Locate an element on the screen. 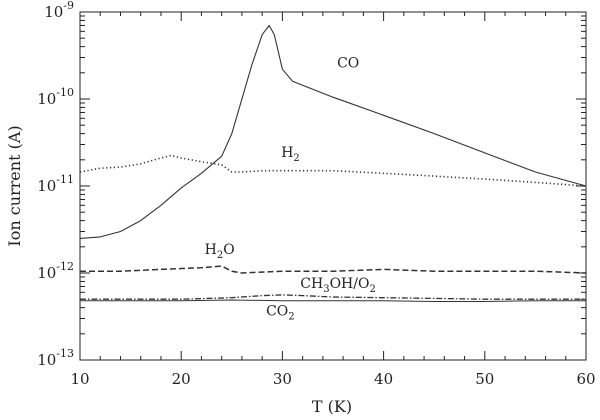 The width and height of the screenshot is (600, 420). series-label-h2: H2 is located at coordinates (290, 154).